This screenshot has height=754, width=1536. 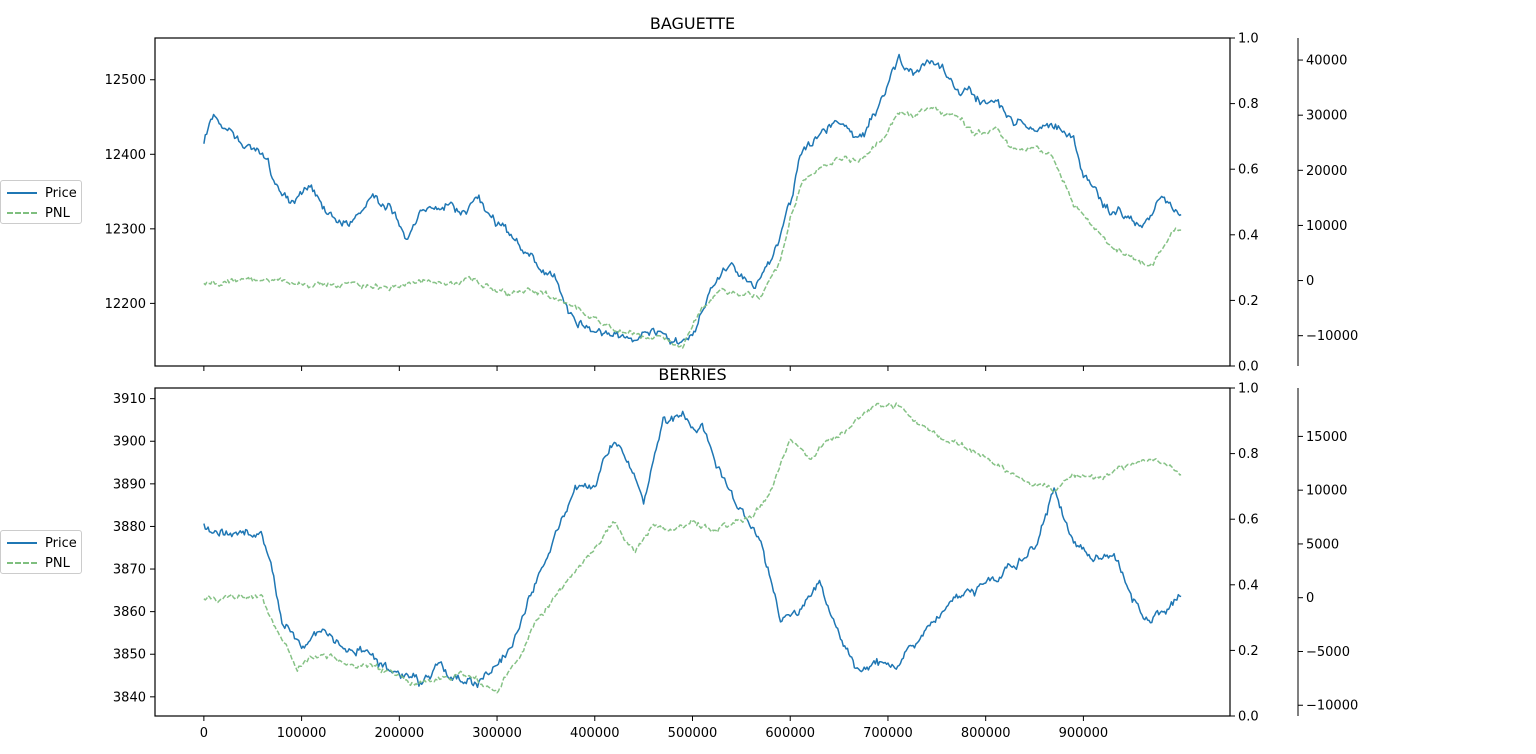 I want to click on pnl-axis-tick-label: −5000, so click(x=1328, y=652).